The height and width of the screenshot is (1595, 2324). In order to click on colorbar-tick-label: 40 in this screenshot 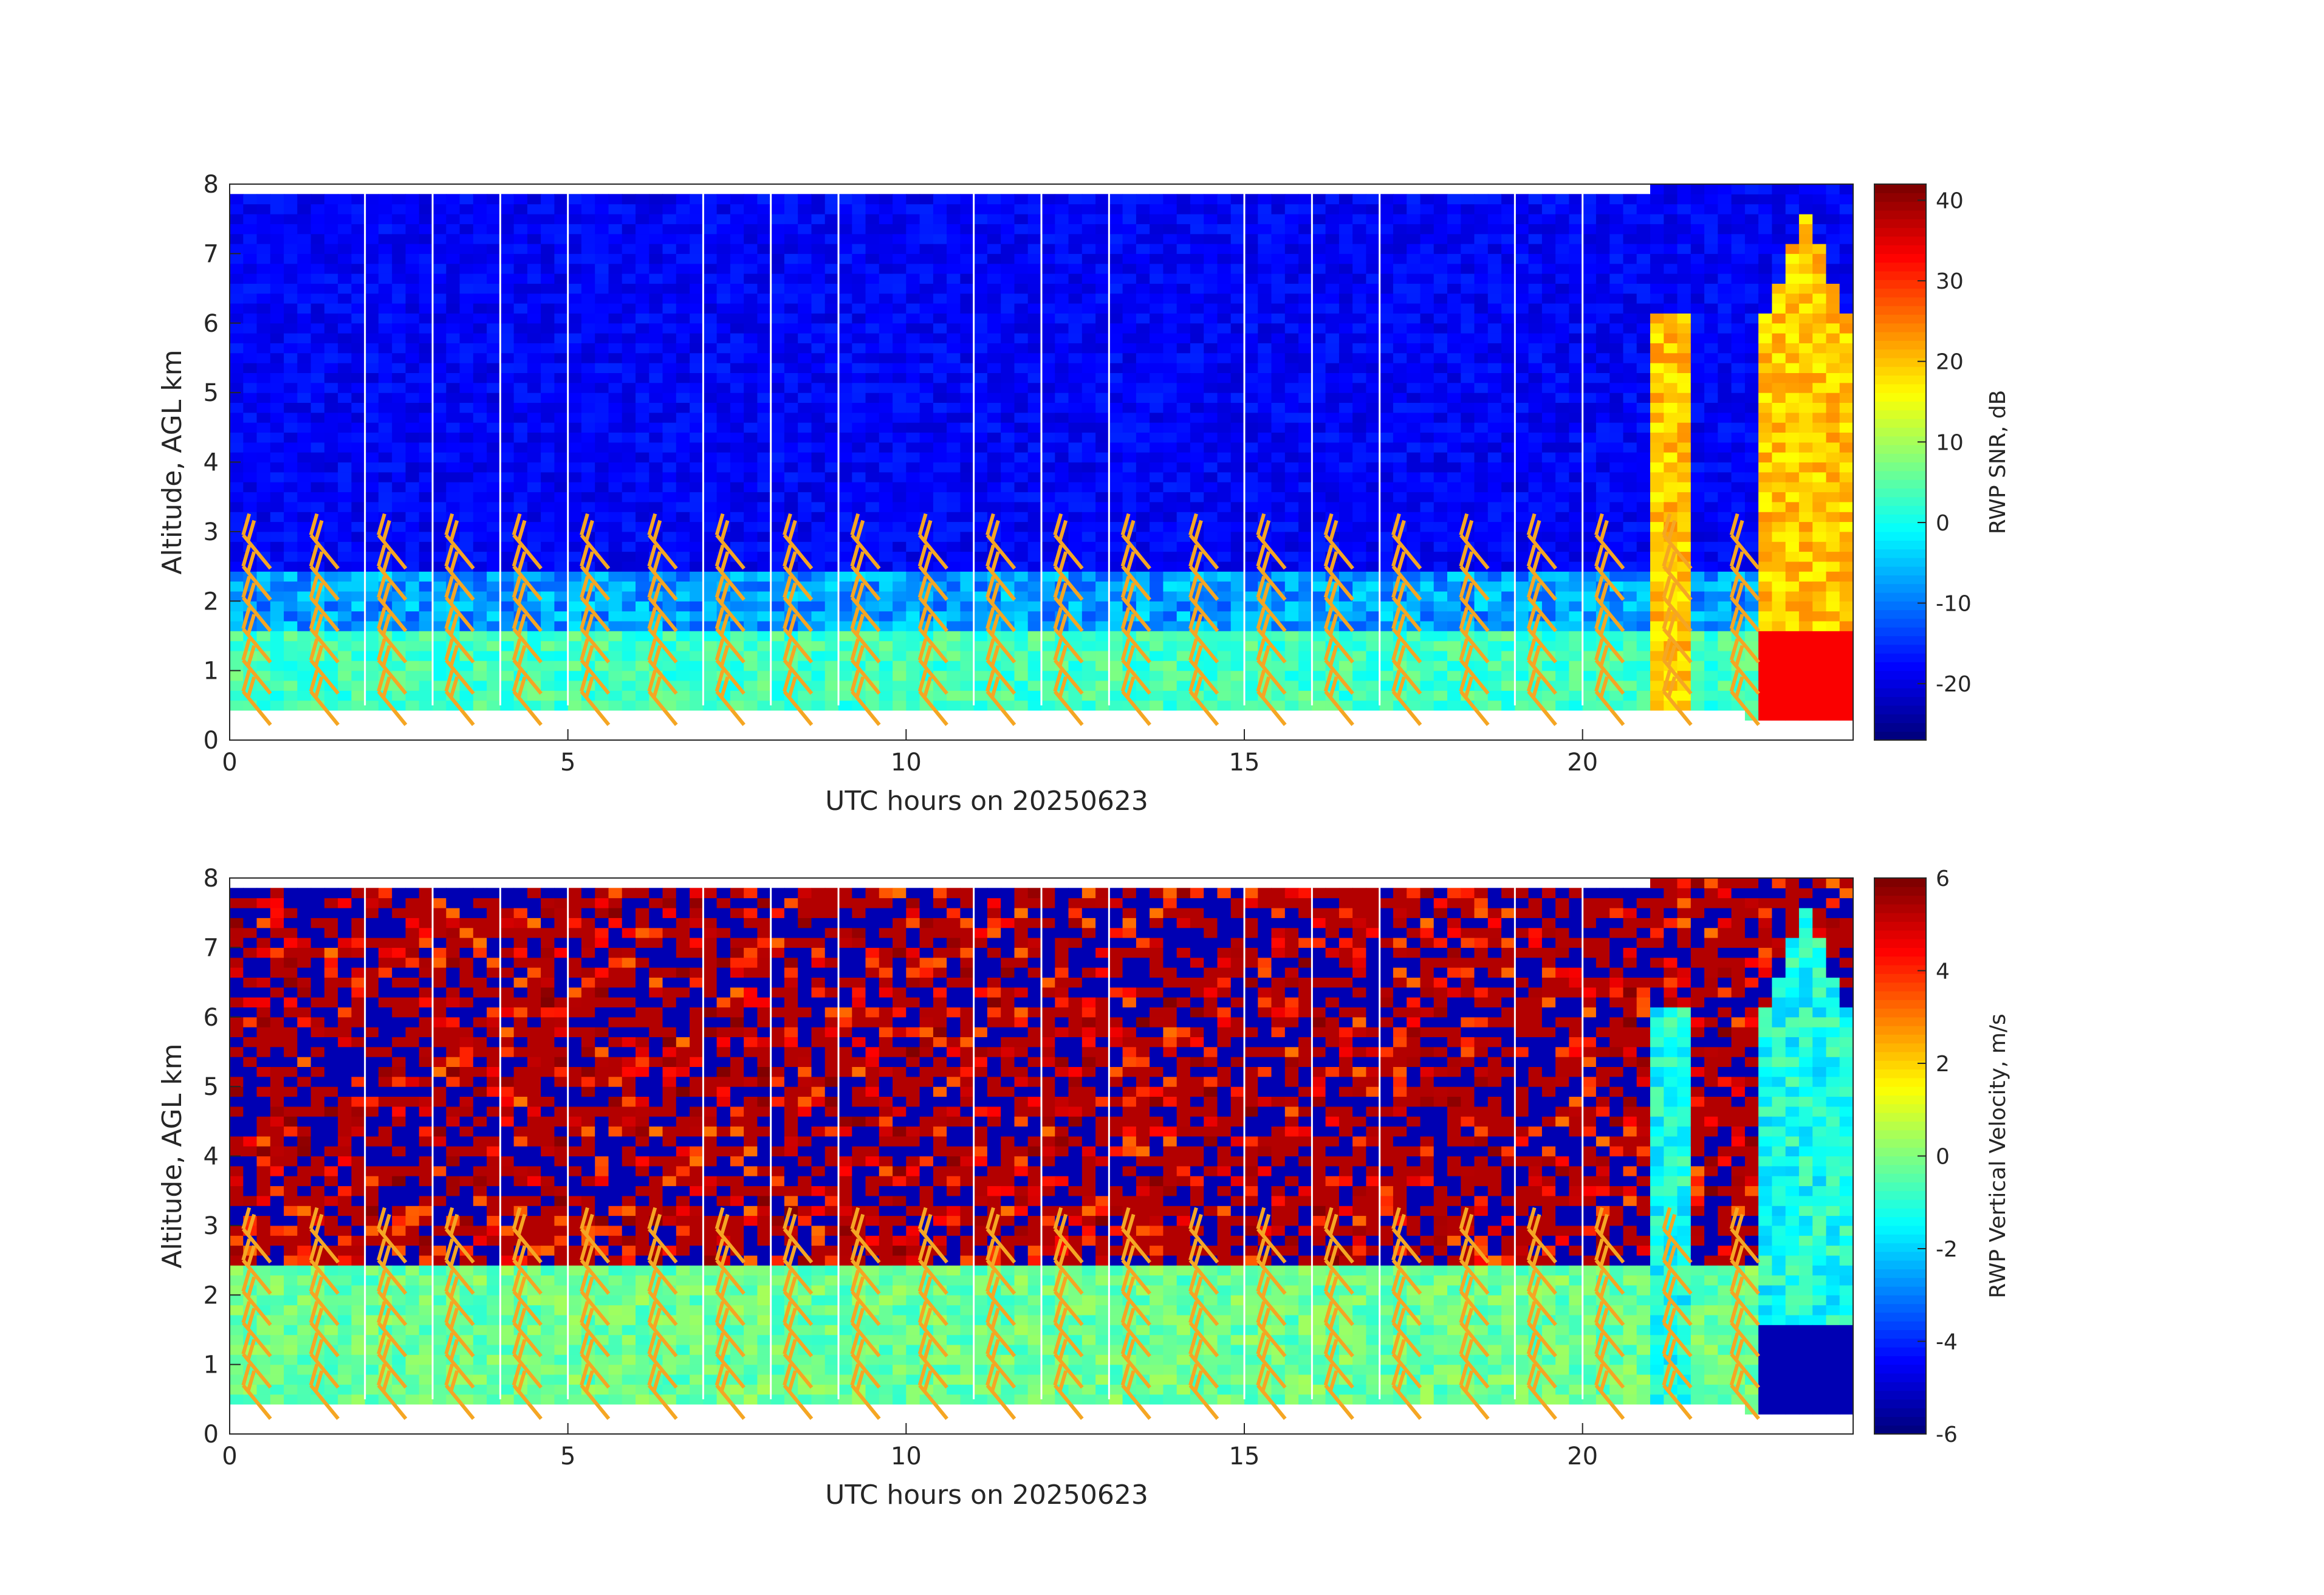, I will do `click(1950, 201)`.